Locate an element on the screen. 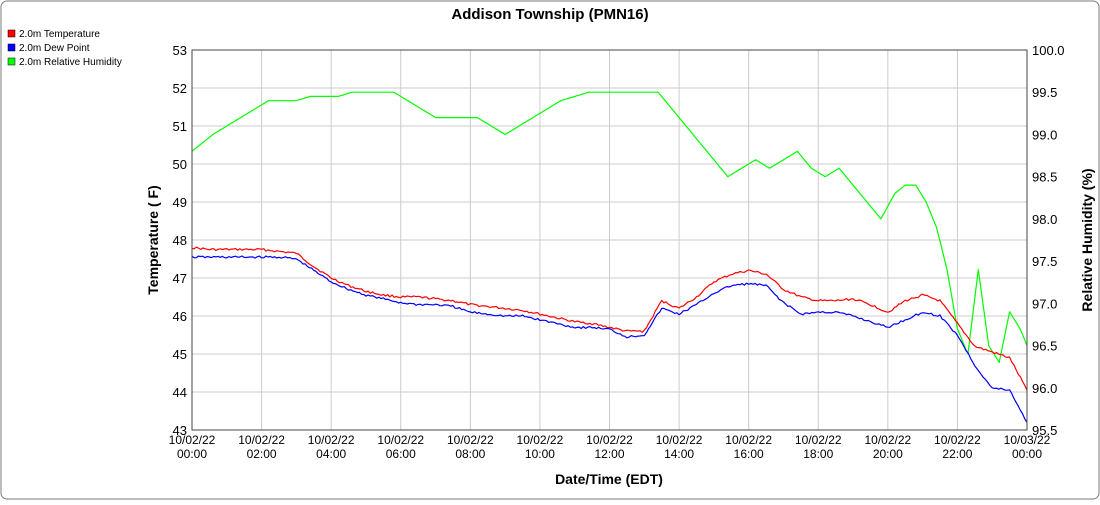  y-tick-left-label: 44 is located at coordinates (180, 392).